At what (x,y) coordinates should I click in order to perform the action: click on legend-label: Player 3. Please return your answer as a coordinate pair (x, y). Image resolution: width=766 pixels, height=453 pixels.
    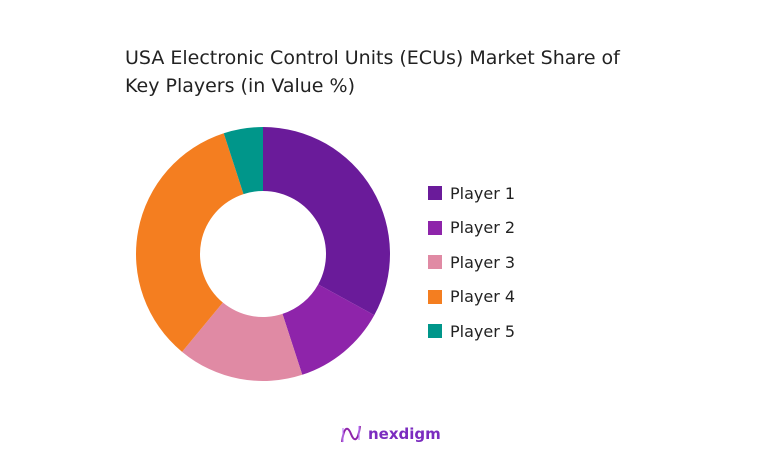
    Looking at the image, I should click on (483, 262).